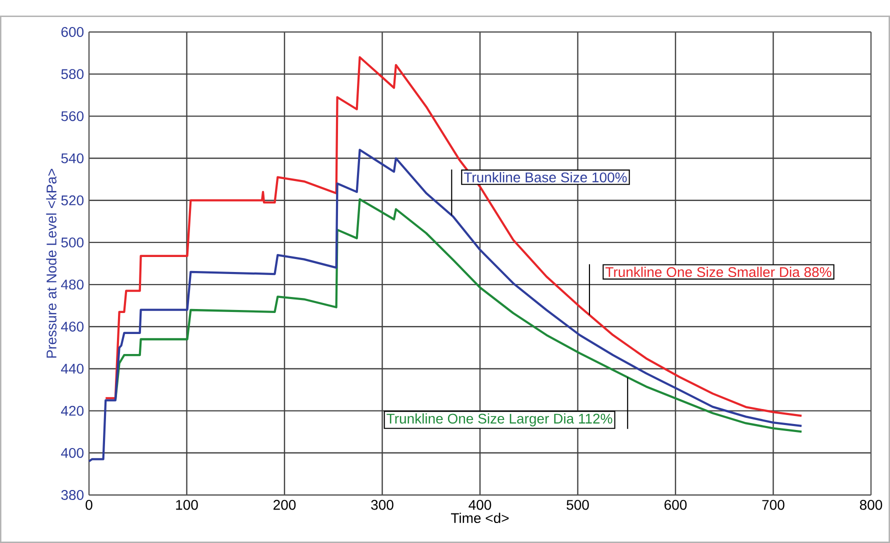 This screenshot has height=543, width=890. Describe the element at coordinates (871, 505) in the screenshot. I see `x-tick-label: 800` at that location.